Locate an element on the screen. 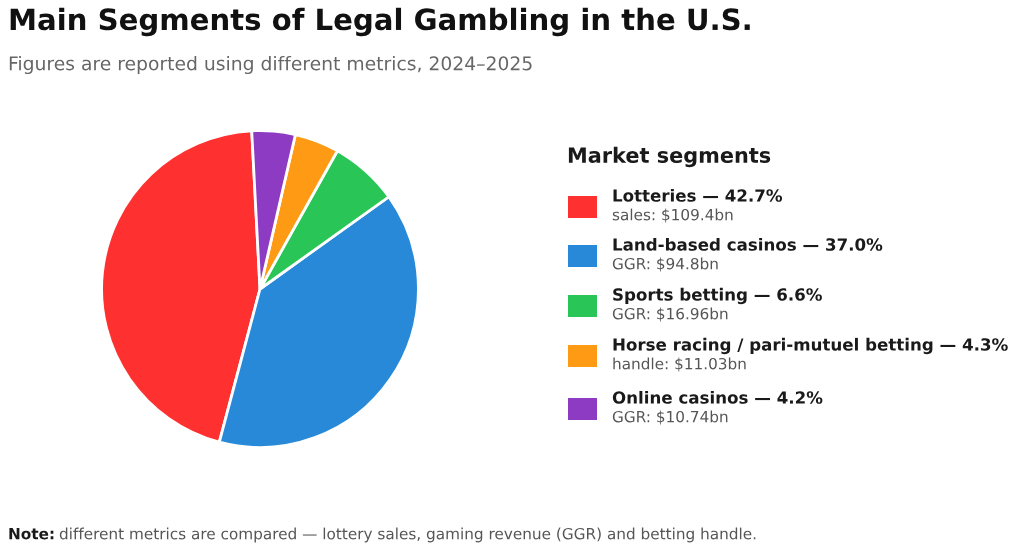  legend-label: Sports betting — 6.6% is located at coordinates (717, 296).